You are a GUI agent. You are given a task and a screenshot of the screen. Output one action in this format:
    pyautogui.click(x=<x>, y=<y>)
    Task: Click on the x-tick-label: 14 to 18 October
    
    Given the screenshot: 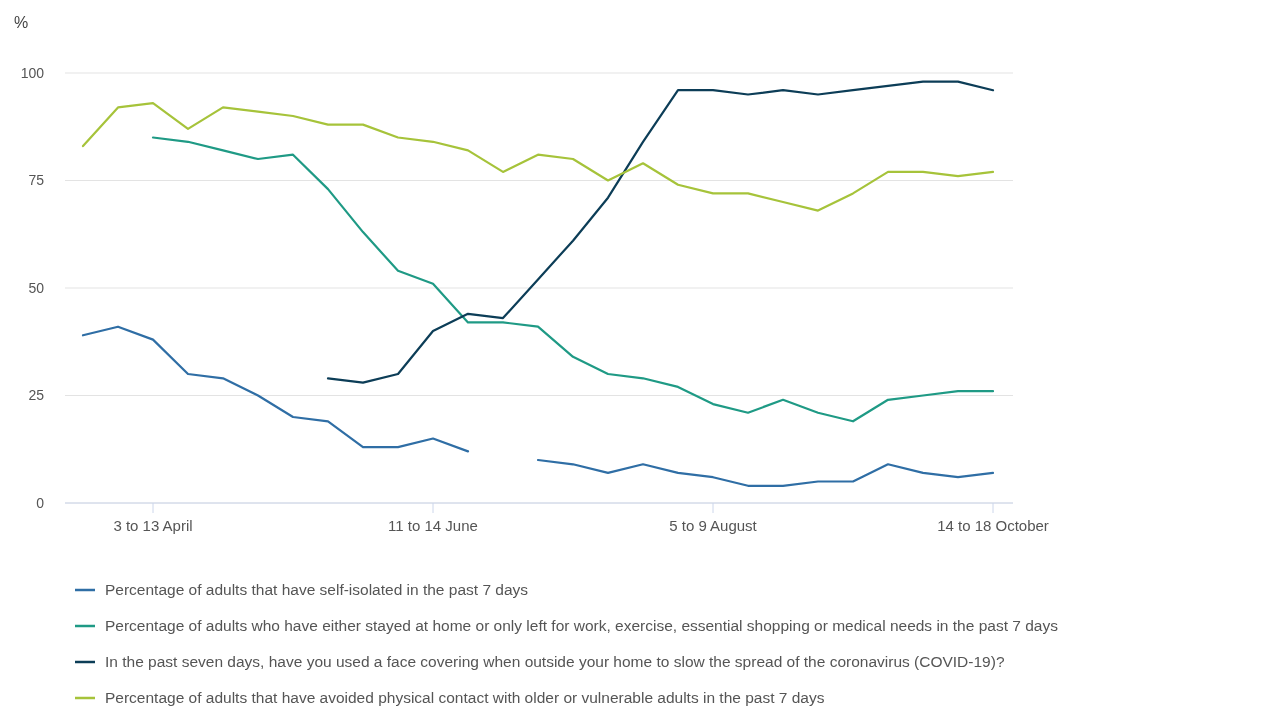 What is the action you would take?
    pyautogui.click(x=993, y=525)
    